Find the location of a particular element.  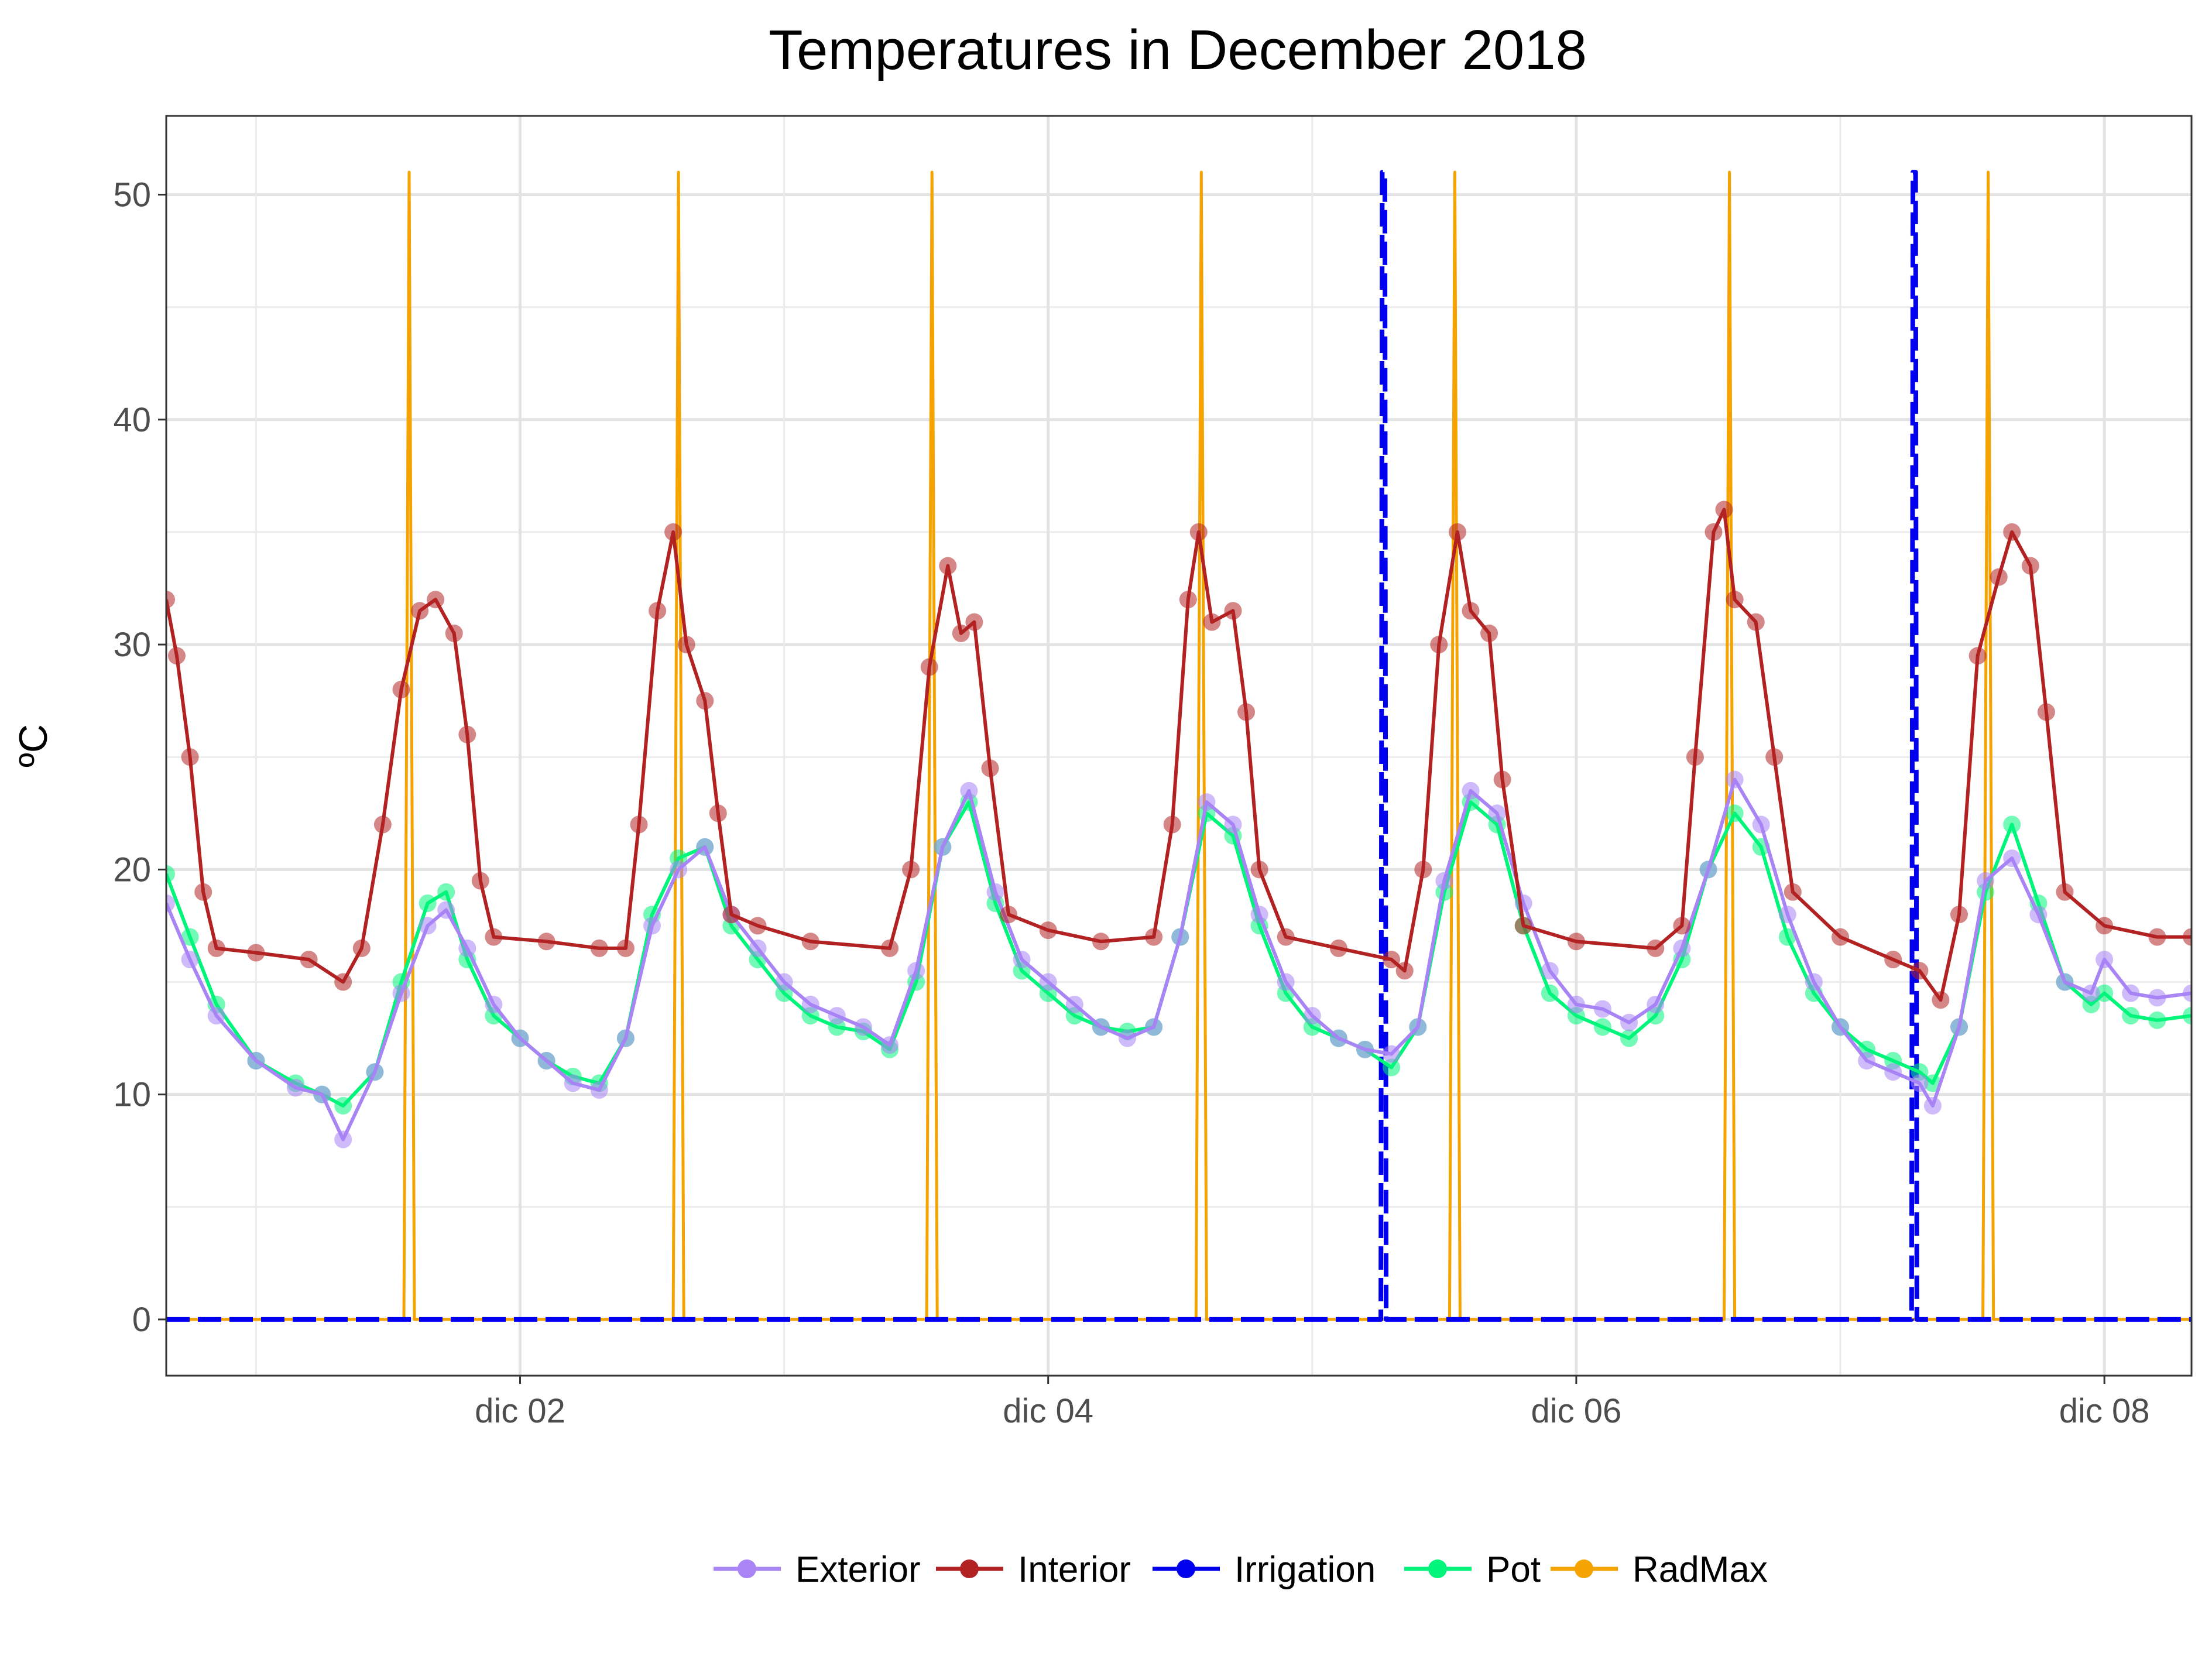

y-tick-label: 40 is located at coordinates (132, 420).